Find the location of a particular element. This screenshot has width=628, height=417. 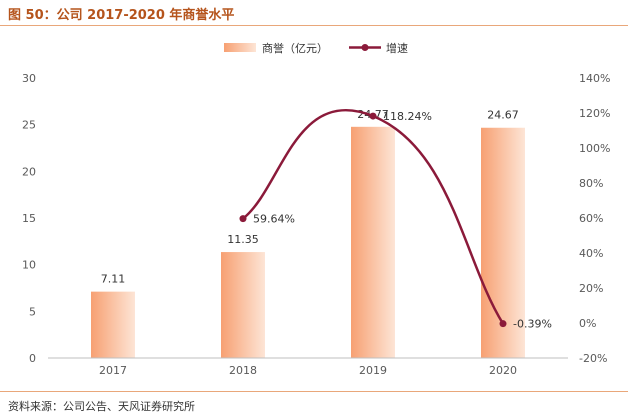

left-axis-tick-label: 30 is located at coordinates (29, 78).